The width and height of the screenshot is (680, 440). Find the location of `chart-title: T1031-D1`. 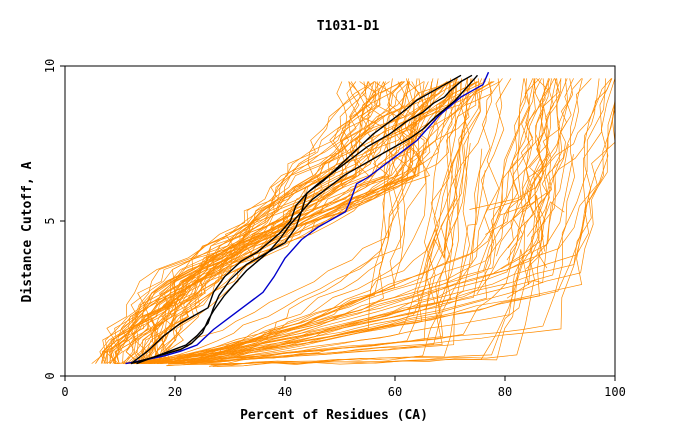

chart-title: T1031-D1 is located at coordinates (348, 26).